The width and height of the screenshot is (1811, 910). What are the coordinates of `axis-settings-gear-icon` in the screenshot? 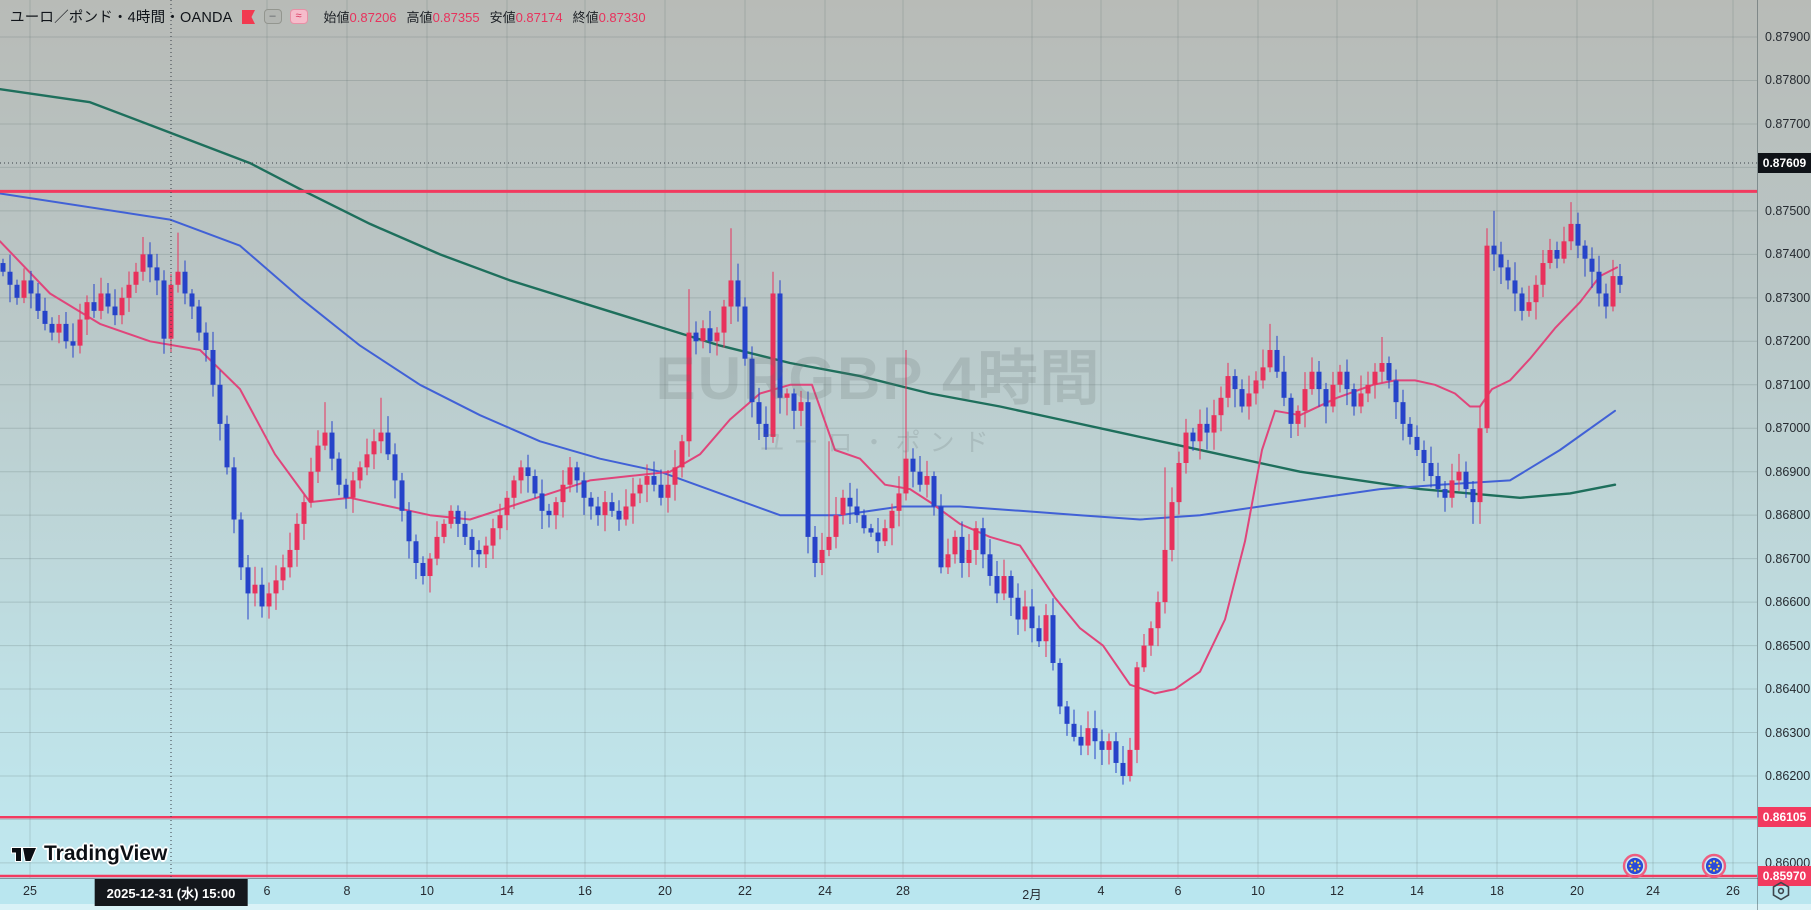 It's located at (1781, 891).